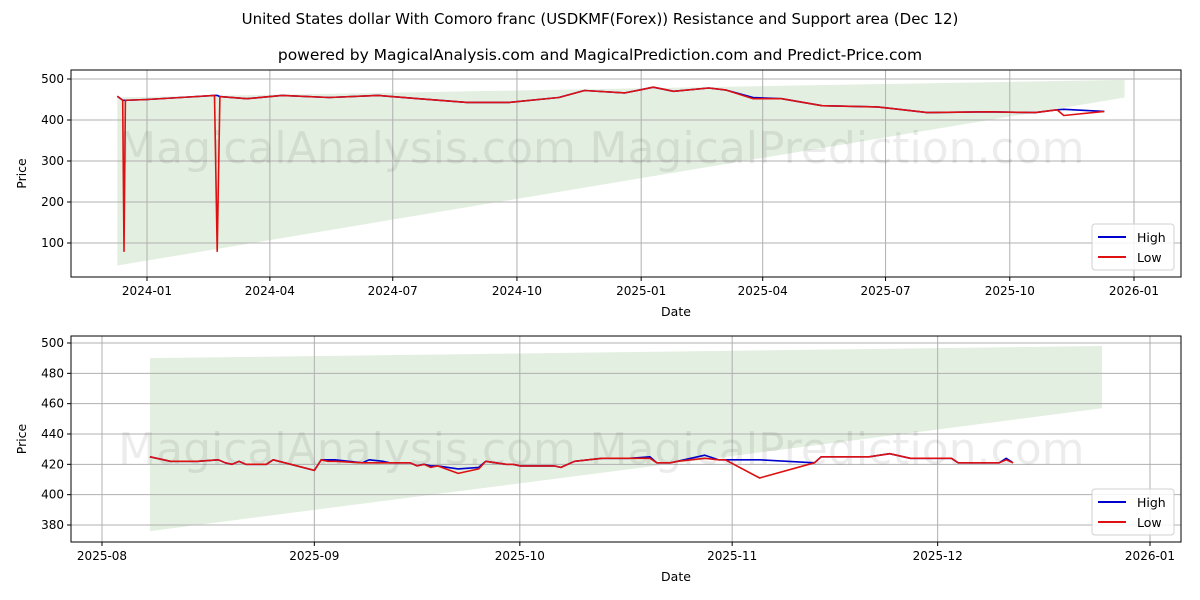 This screenshot has height=600, width=1200. Describe the element at coordinates (147, 291) in the screenshot. I see `x-tick-label: 2024-01` at that location.